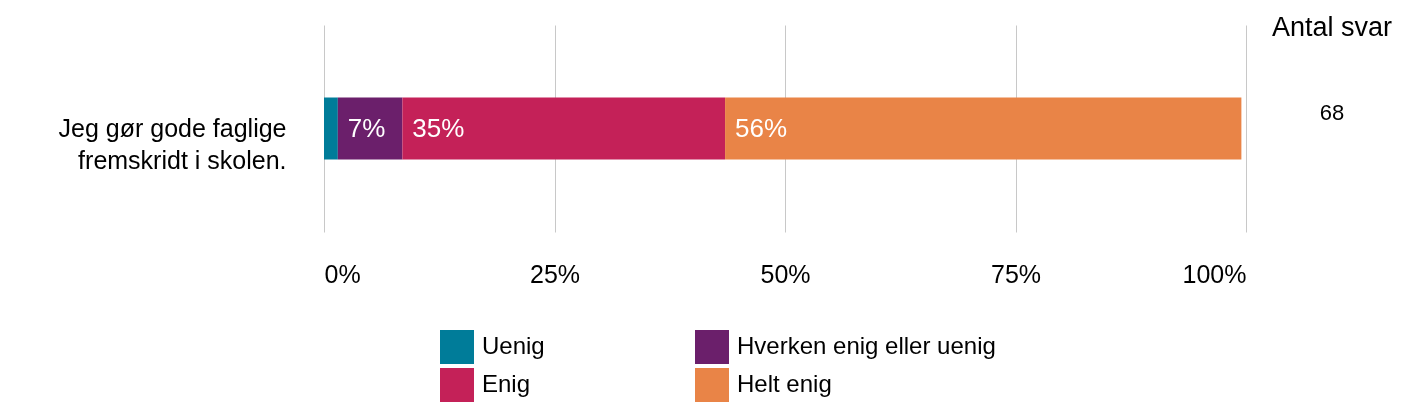 This screenshot has height=408, width=1405. Describe the element at coordinates (1016, 273) in the screenshot. I see `x-tick-label: 75%` at that location.